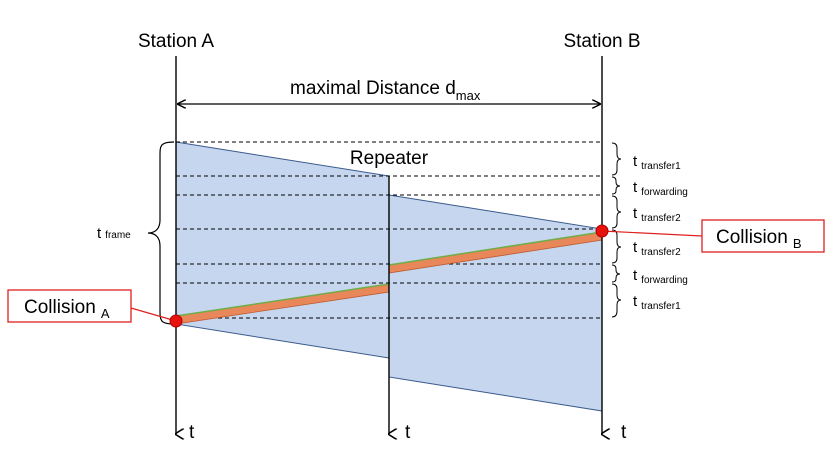  I want to click on collision-b-box, so click(763, 236).